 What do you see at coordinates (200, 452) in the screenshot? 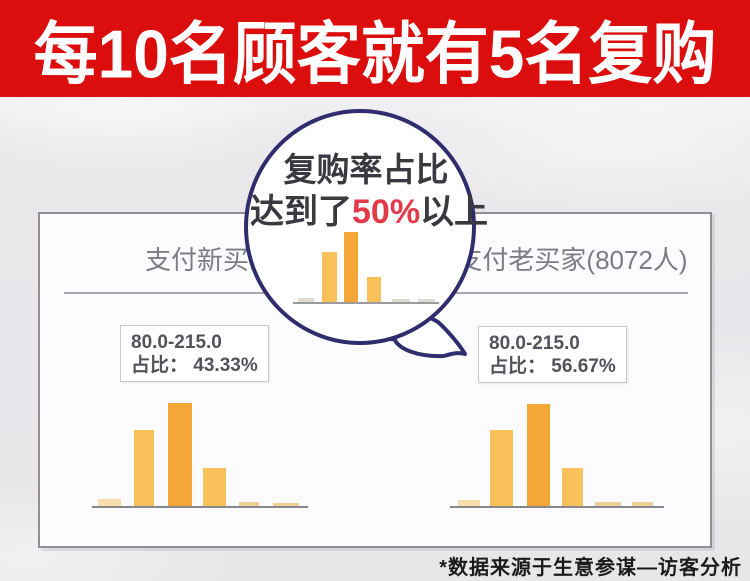
I see `new-buyers-chart` at bounding box center [200, 452].